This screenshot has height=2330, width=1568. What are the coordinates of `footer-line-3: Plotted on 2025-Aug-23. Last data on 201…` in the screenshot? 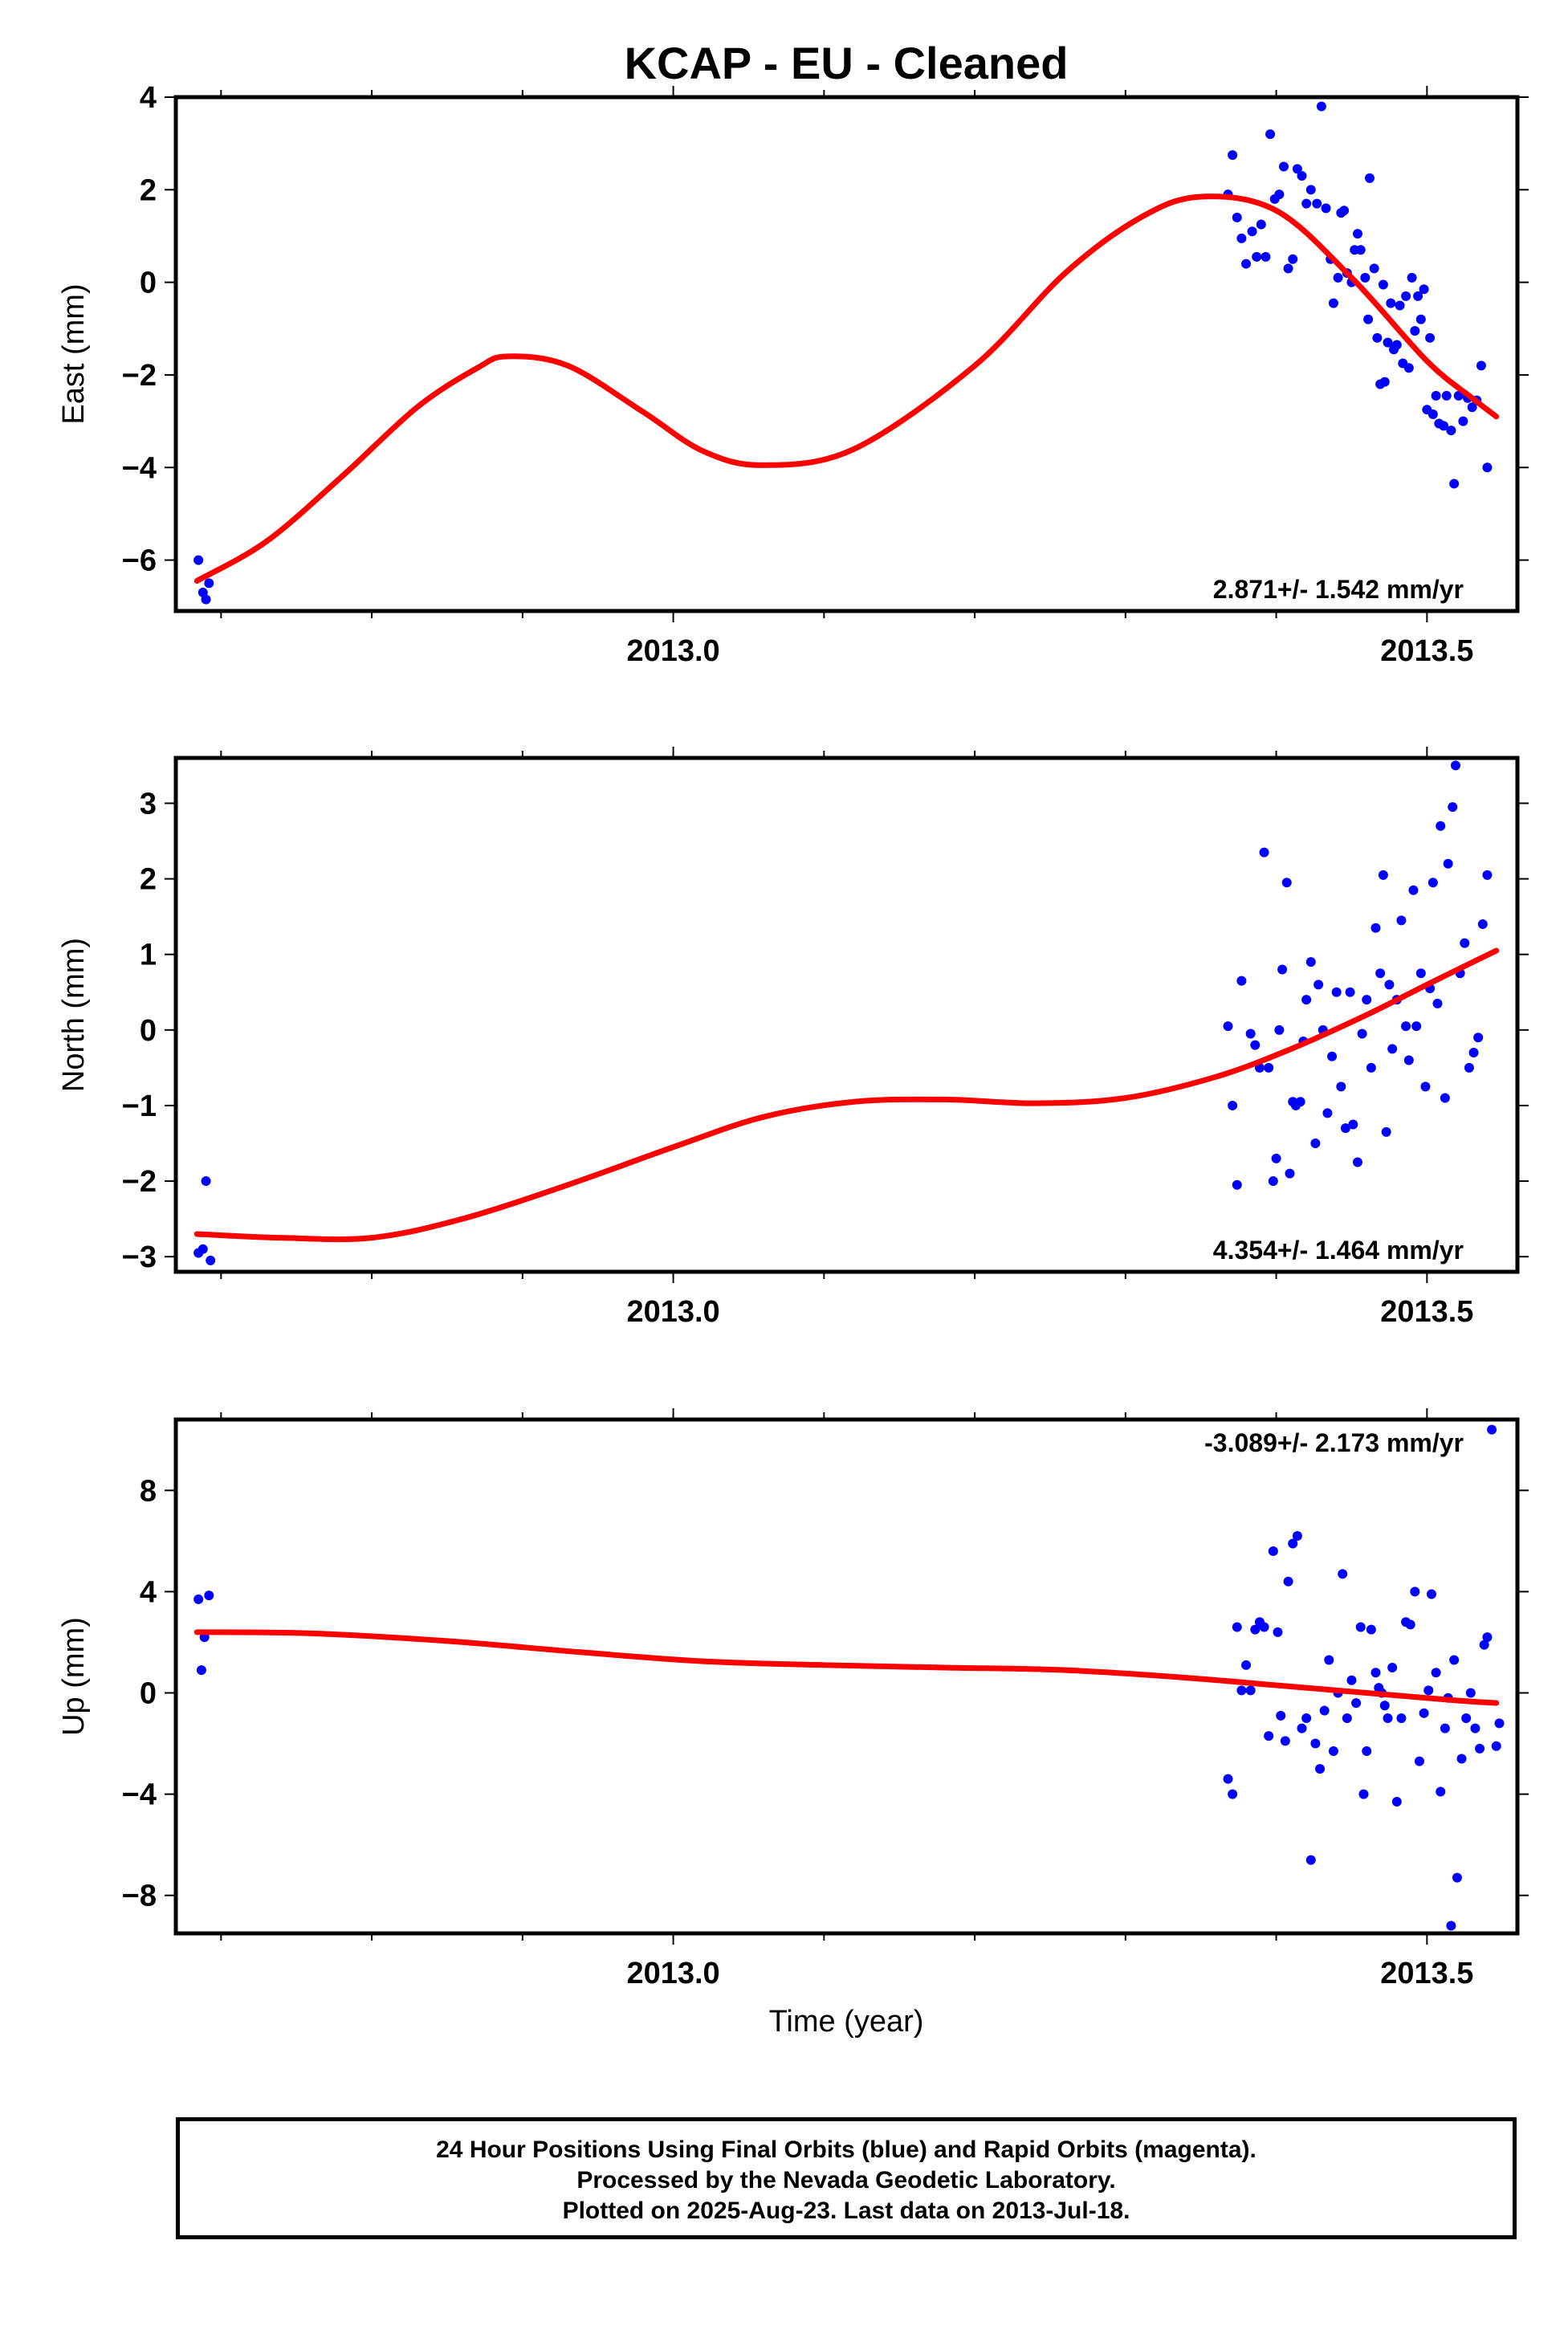 It's located at (846, 2211).